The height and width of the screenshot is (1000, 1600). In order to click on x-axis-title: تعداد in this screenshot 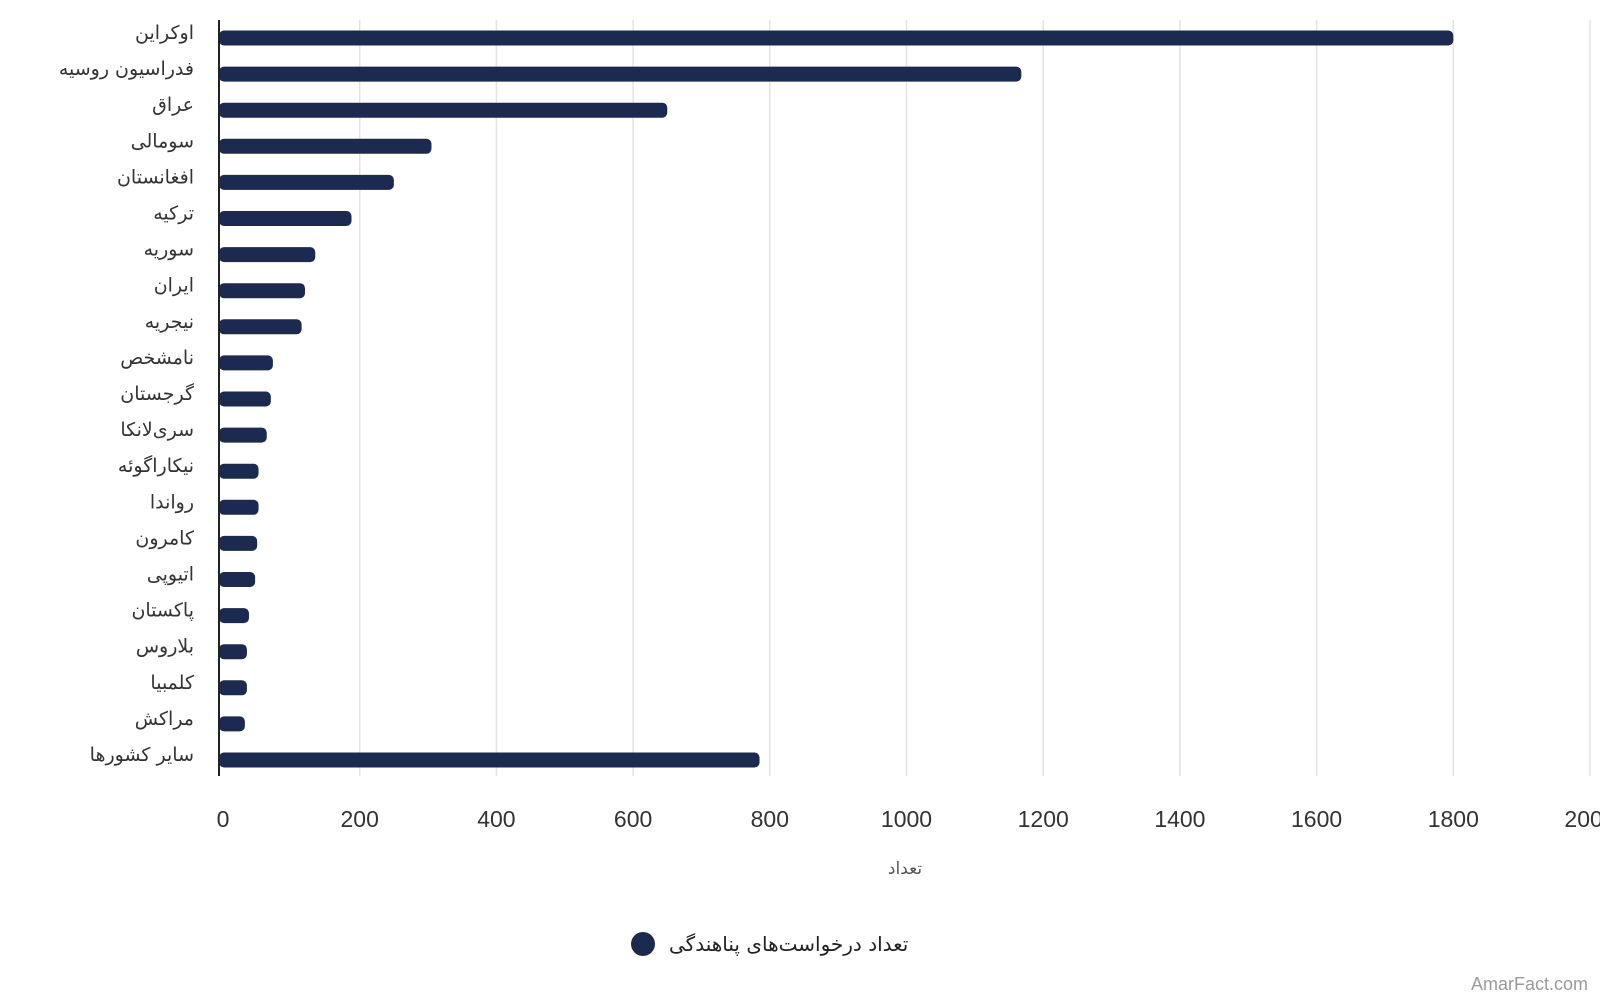, I will do `click(905, 869)`.